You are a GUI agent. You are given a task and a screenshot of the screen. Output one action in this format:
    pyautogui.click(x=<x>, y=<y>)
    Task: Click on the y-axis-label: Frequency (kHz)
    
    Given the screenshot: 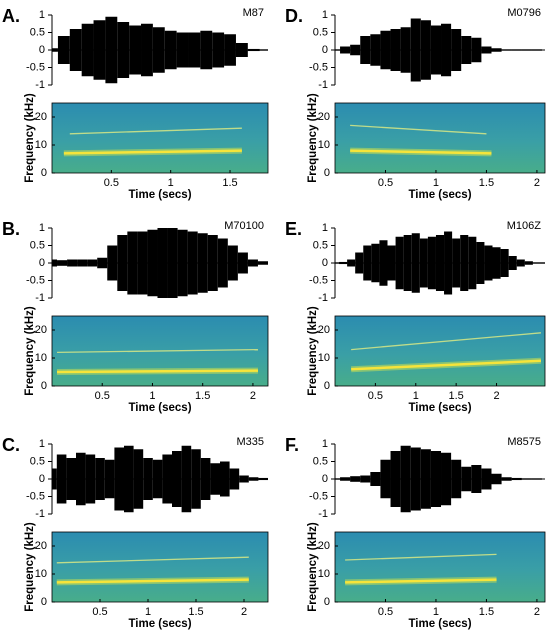 What is the action you would take?
    pyautogui.click(x=313, y=138)
    